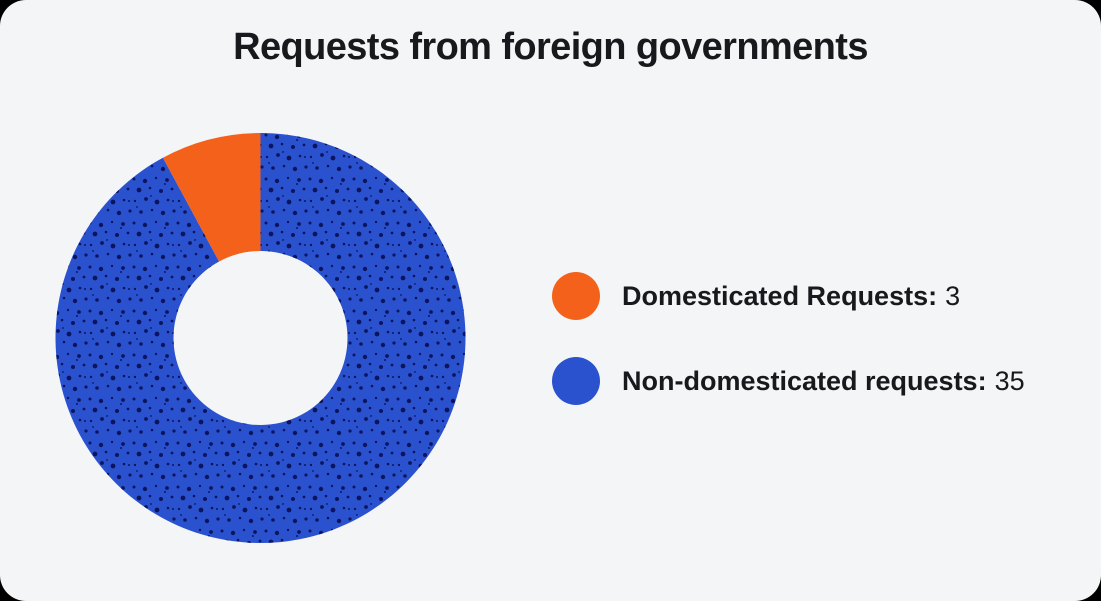 The height and width of the screenshot is (601, 1101). Describe the element at coordinates (576, 296) in the screenshot. I see `legend-swatch-domesticated-icon` at that location.